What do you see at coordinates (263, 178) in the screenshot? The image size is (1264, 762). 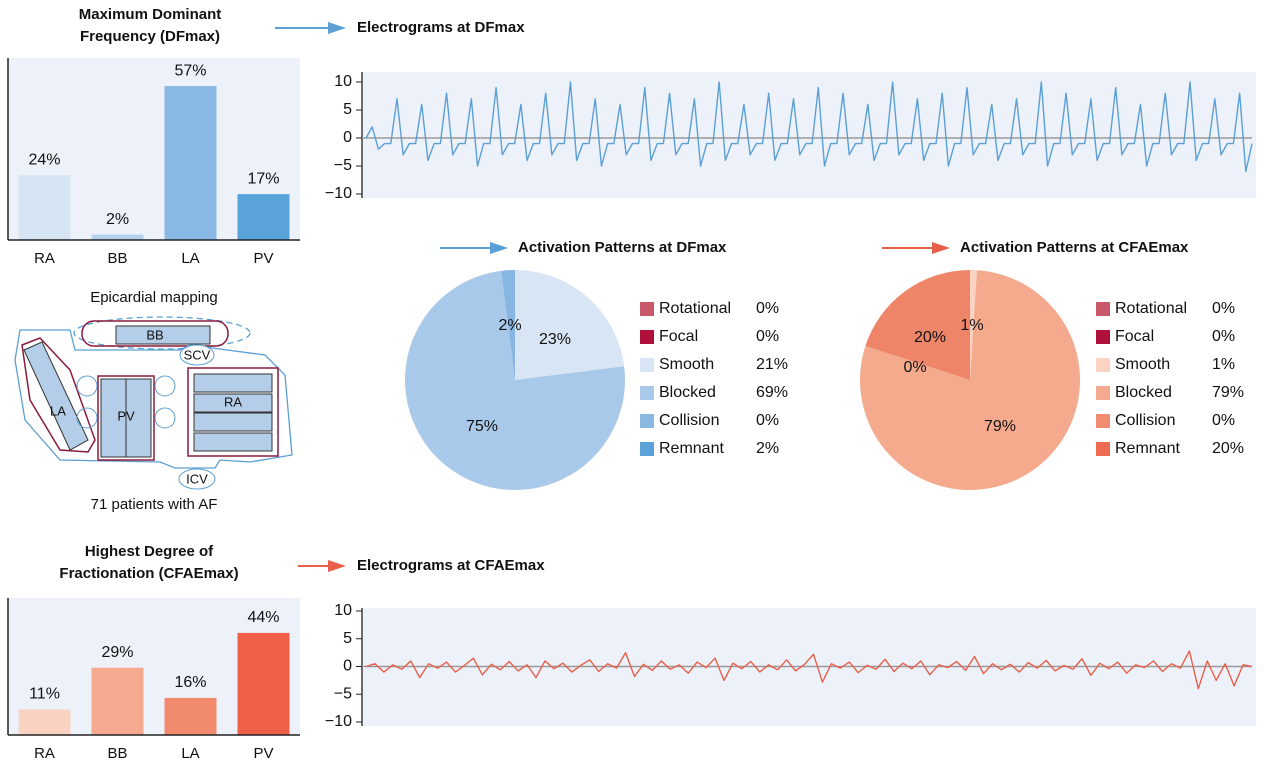 I see `value-label: 17%` at bounding box center [263, 178].